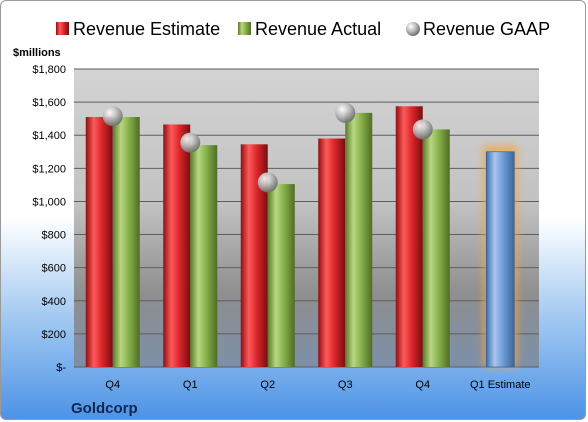 This screenshot has height=422, width=588. What do you see at coordinates (413, 29) in the screenshot?
I see `legend-swatch-revenue-gaap` at bounding box center [413, 29].